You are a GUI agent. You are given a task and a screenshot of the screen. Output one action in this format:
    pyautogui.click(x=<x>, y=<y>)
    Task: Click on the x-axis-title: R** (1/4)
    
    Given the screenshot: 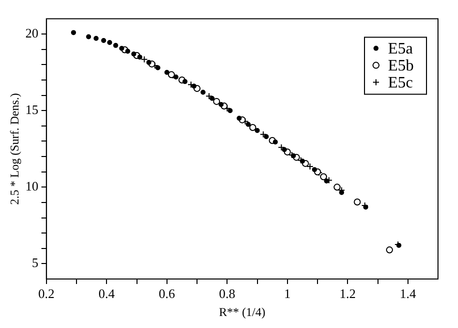 What is the action you would take?
    pyautogui.click(x=242, y=311)
    